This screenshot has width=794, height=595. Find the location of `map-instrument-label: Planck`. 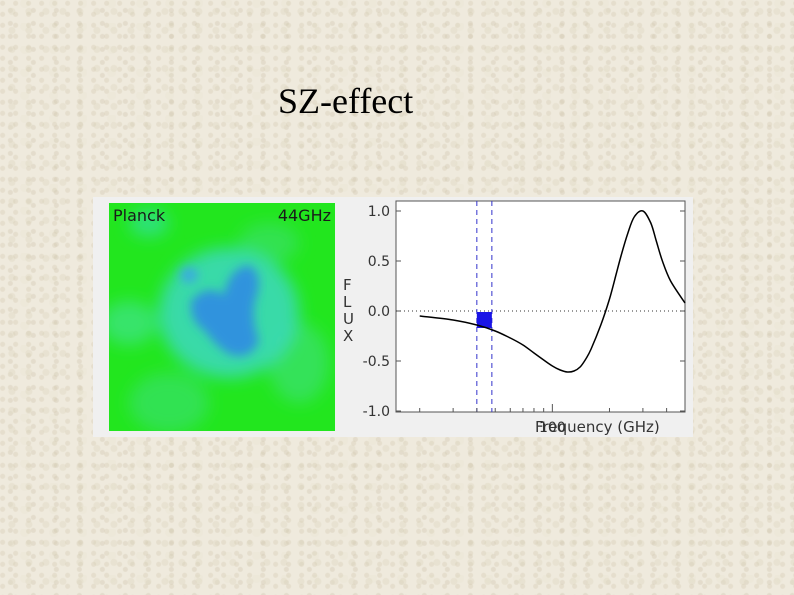

map-instrument-label: Planck is located at coordinates (139, 215).